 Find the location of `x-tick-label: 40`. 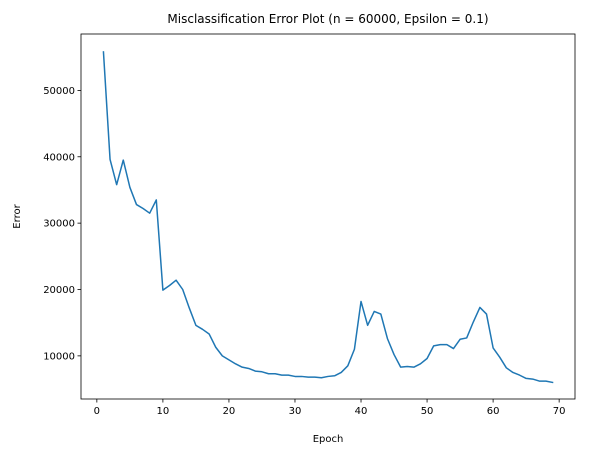

x-tick-label: 40 is located at coordinates (361, 411).